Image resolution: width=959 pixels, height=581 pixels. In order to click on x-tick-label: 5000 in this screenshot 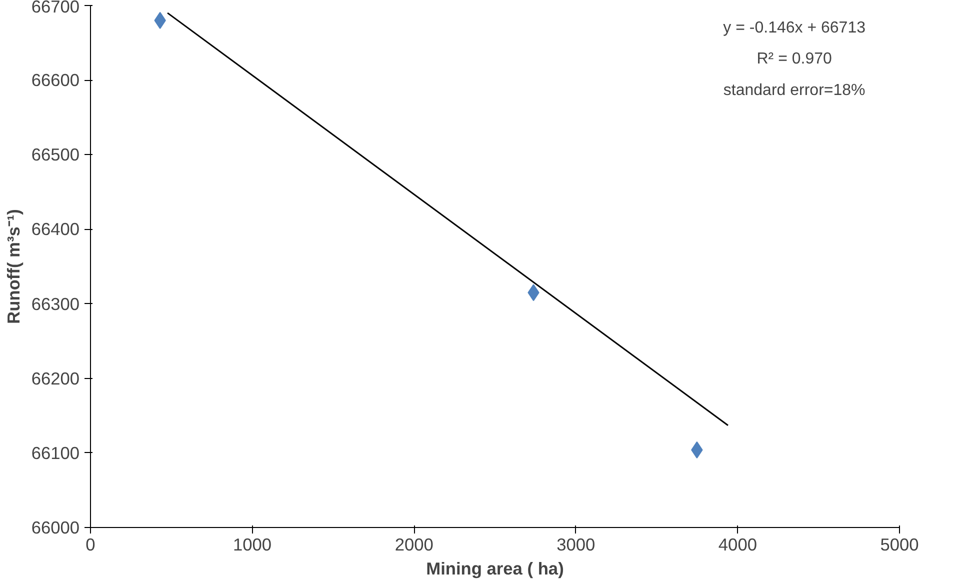, I will do `click(899, 544)`.